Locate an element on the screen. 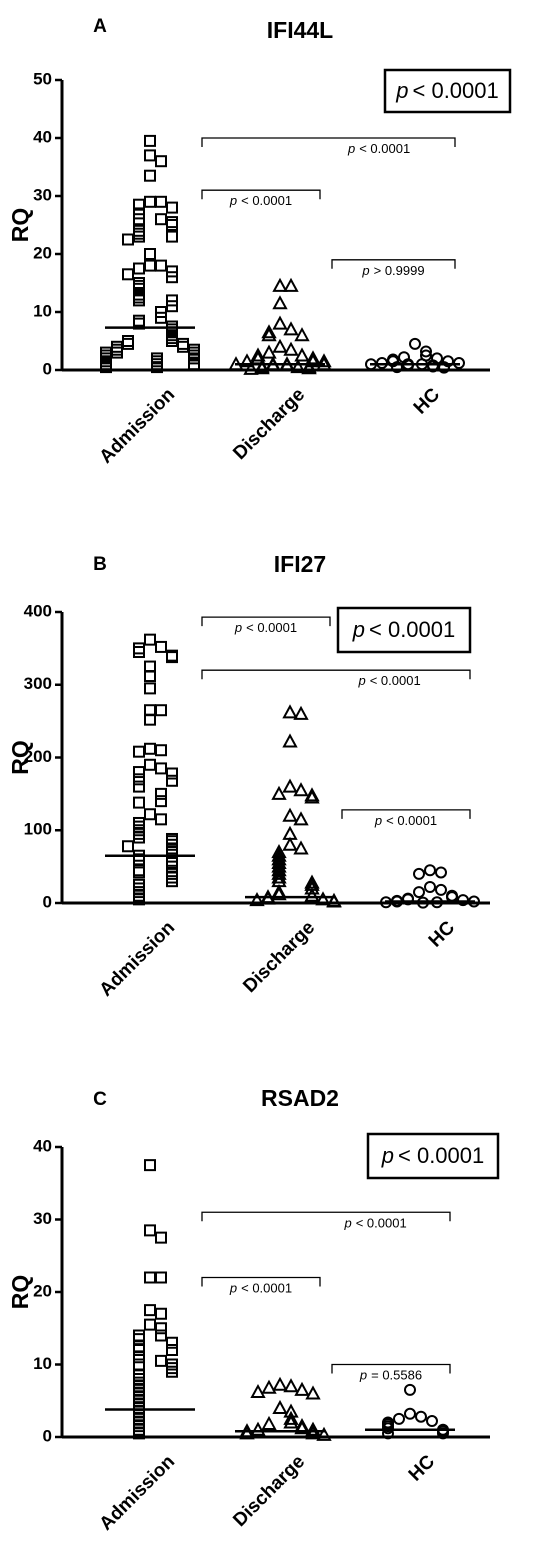 This screenshot has height=1561, width=550. y-tick-label: 300 is located at coordinates (38, 683).